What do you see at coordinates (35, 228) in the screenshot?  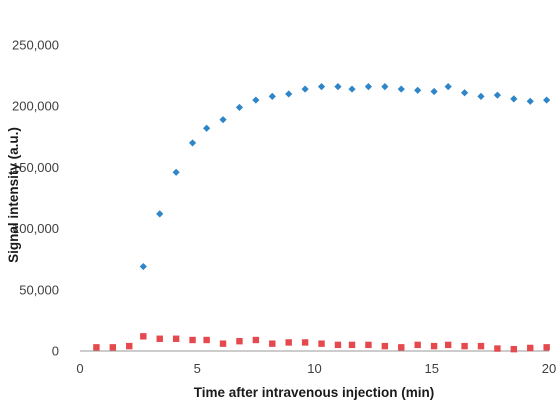 I see `y-tick-label: 100,000` at bounding box center [35, 228].